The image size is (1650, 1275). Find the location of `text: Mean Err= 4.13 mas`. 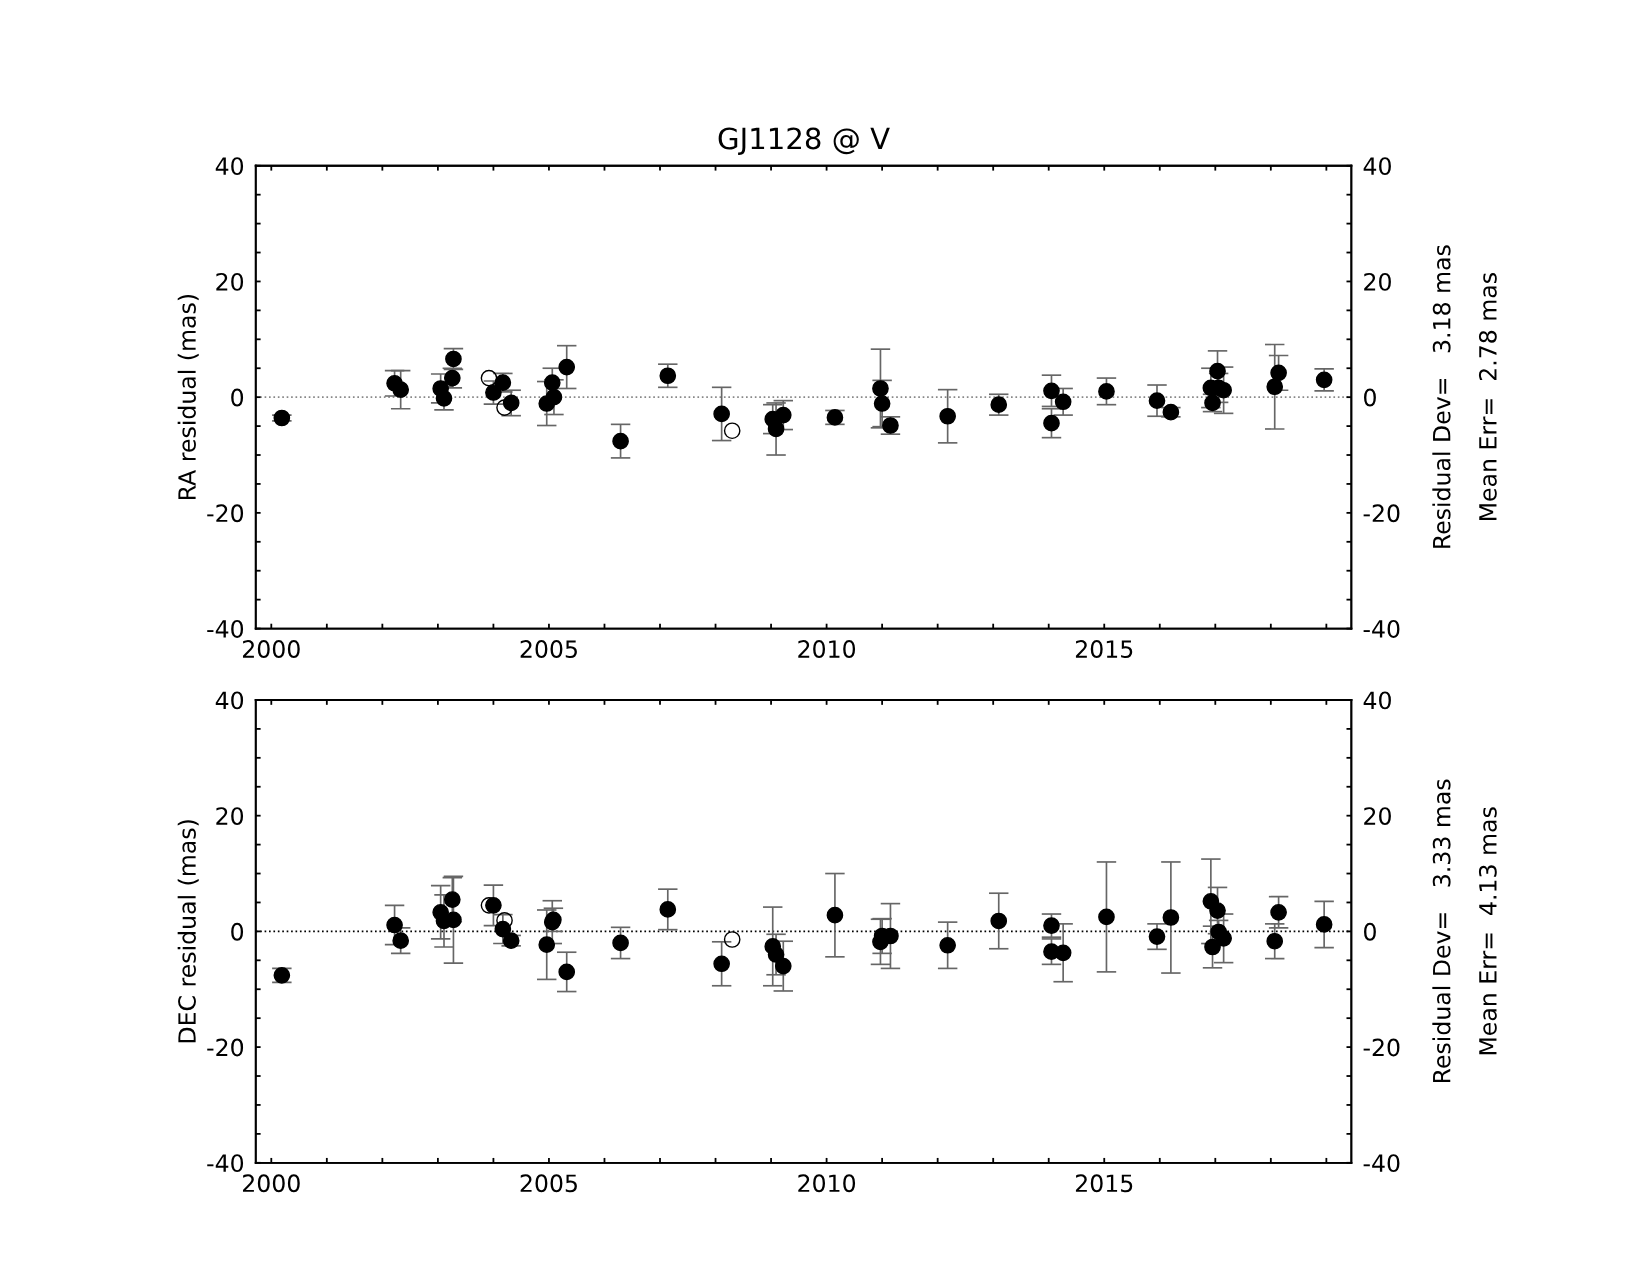

text: Mean Err= 4.13 mas is located at coordinates (1487, 931).